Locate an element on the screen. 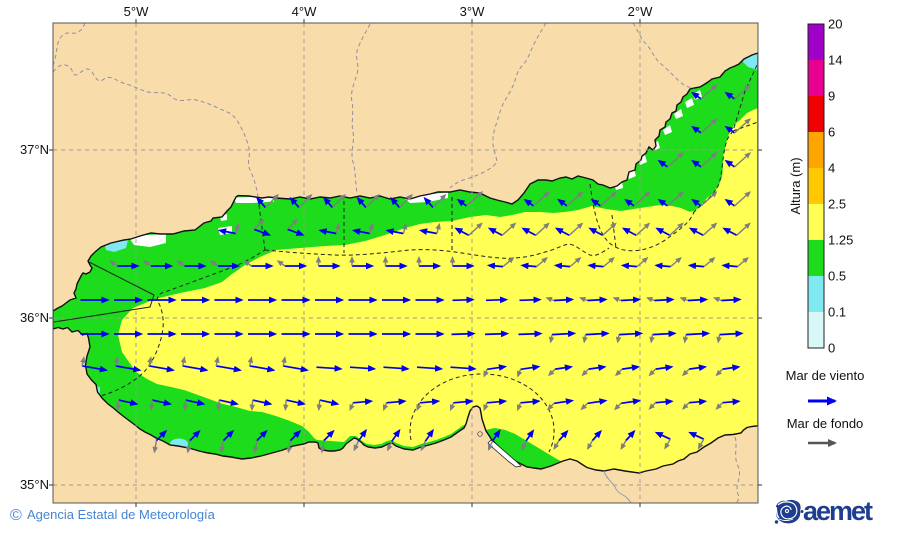  svg-text: aemet is located at coordinates (838, 511).